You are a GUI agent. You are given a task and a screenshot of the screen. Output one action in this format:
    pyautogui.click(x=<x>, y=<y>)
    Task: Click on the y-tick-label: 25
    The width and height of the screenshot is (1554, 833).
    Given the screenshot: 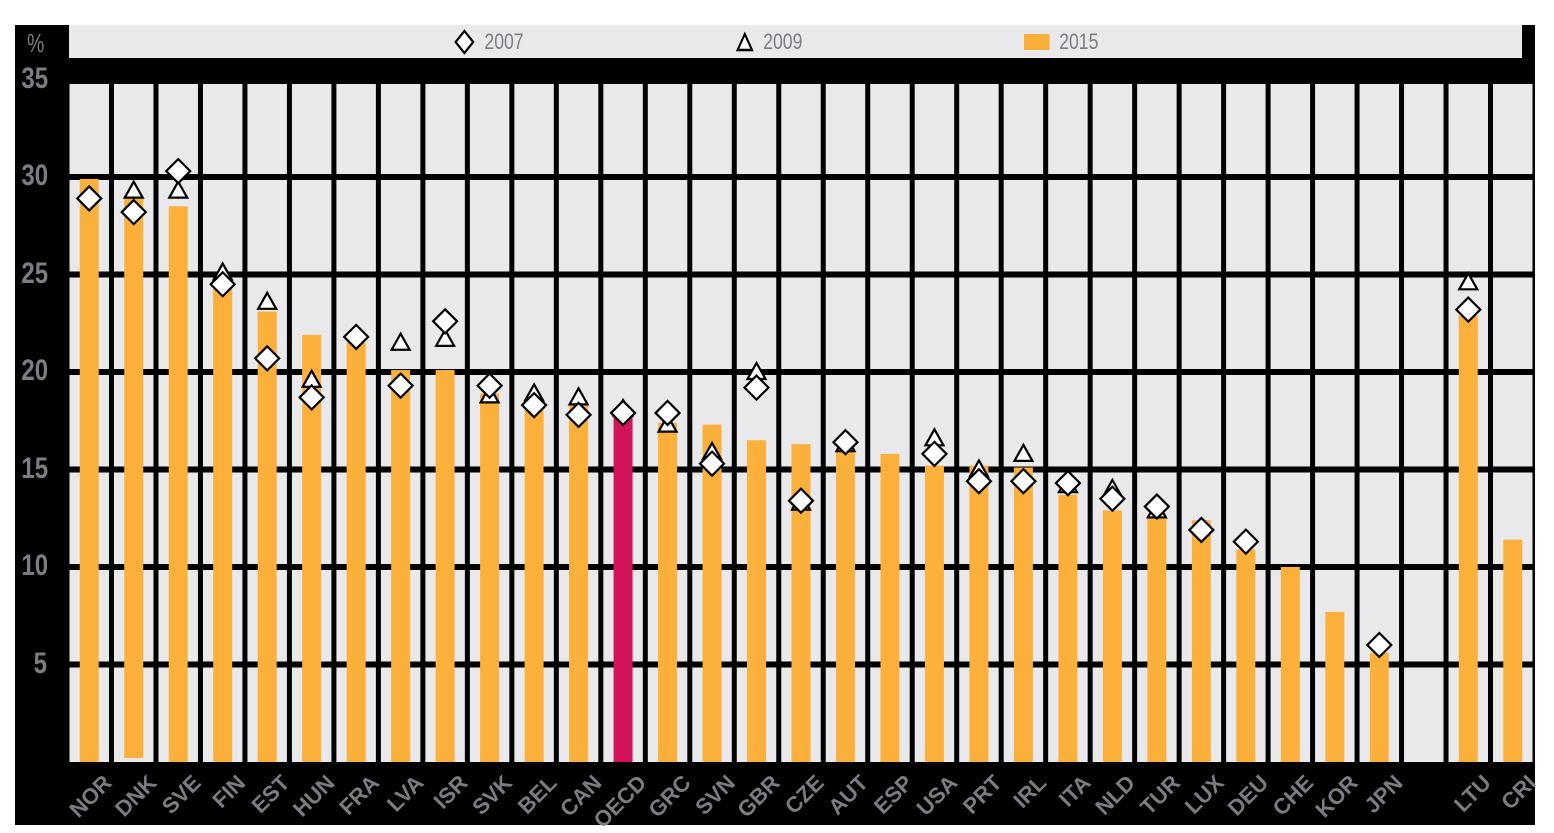 What is the action you would take?
    pyautogui.click(x=35, y=273)
    